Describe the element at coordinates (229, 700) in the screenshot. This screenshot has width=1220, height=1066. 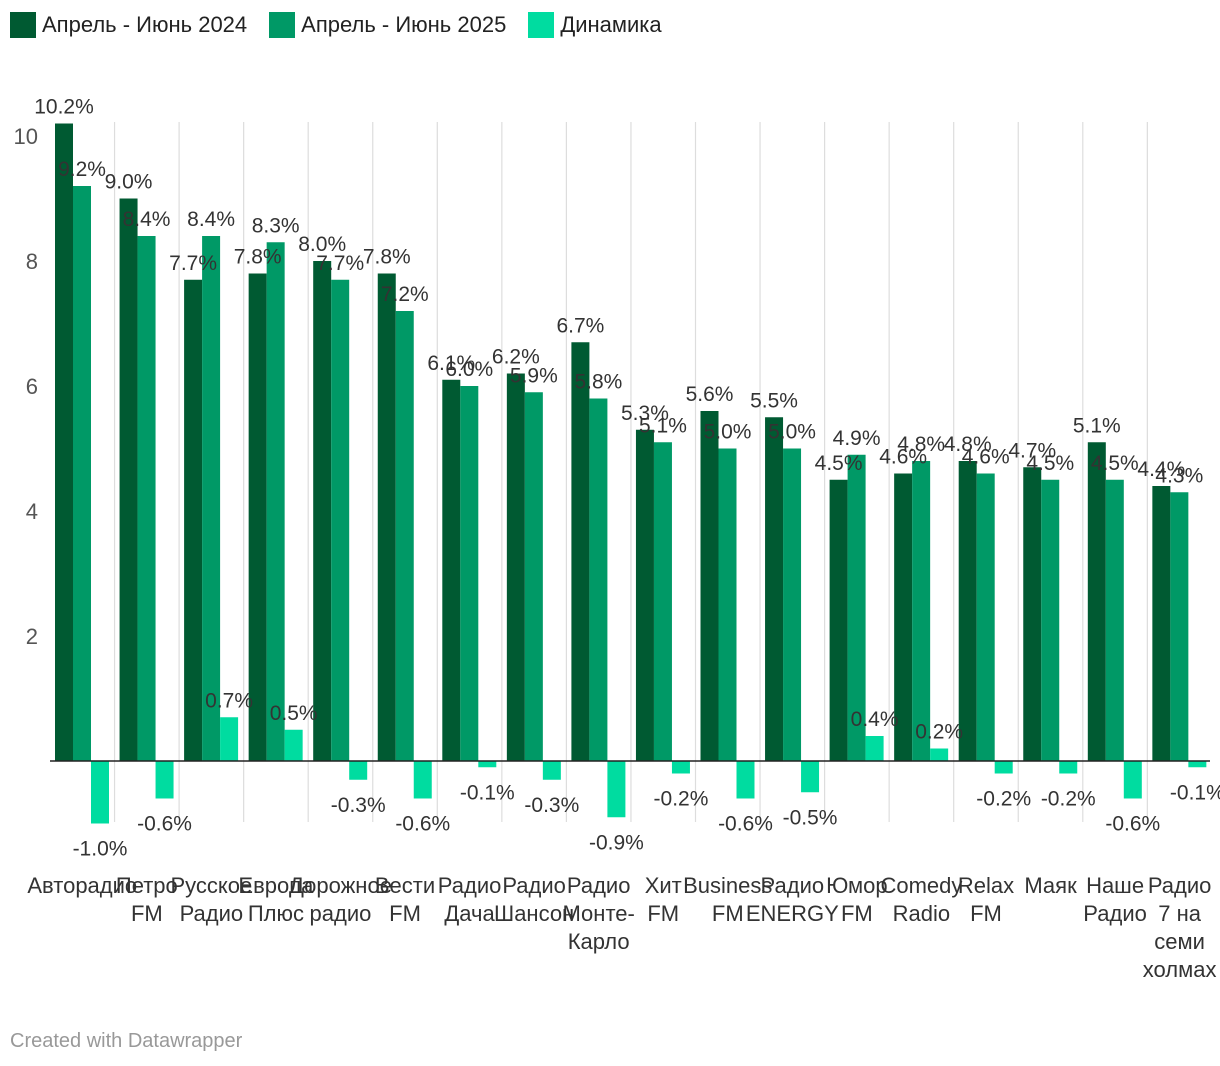
I see `data-label: 0.7%` at that location.